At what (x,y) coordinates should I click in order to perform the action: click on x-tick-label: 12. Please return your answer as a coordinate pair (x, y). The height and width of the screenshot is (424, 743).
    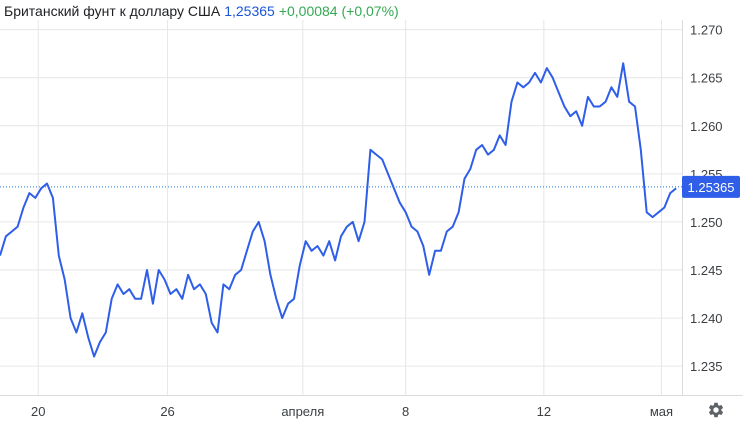
    Looking at the image, I should click on (544, 411).